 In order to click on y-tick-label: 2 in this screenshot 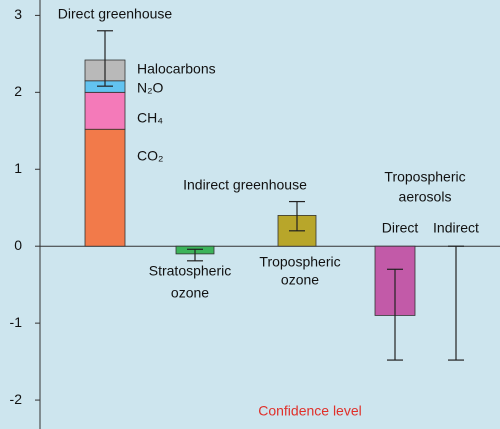, I will do `click(18, 91)`.